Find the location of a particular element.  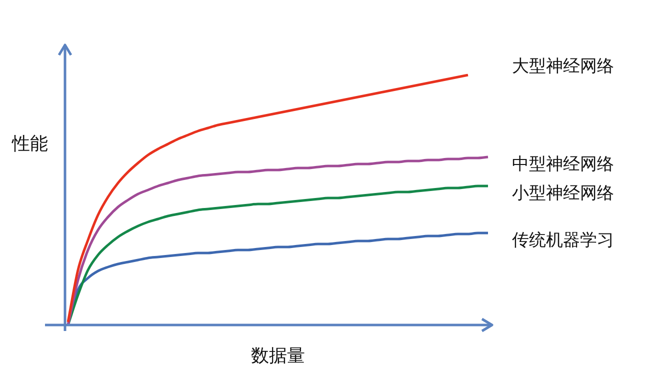

y-axis-title: 性能 is located at coordinates (29, 144).